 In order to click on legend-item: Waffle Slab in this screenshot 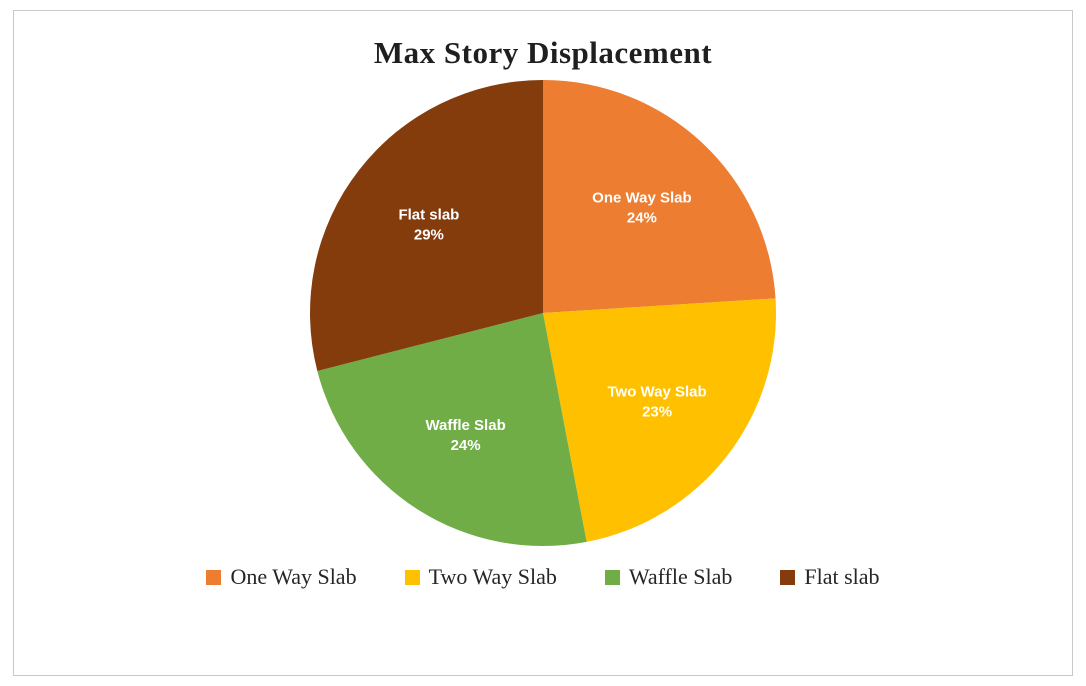, I will do `click(668, 577)`.